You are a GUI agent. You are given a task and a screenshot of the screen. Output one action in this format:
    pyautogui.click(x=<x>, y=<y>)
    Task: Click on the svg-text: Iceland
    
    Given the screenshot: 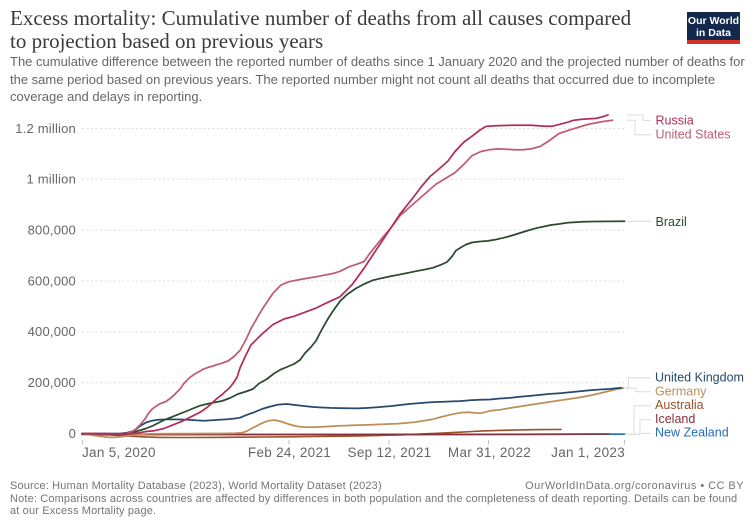 What is the action you would take?
    pyautogui.click(x=675, y=419)
    